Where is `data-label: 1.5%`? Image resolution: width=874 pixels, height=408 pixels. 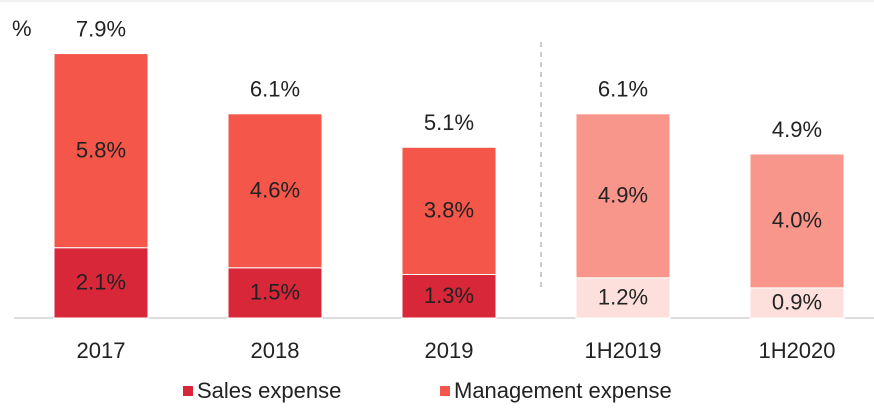
data-label: 1.5% is located at coordinates (275, 292).